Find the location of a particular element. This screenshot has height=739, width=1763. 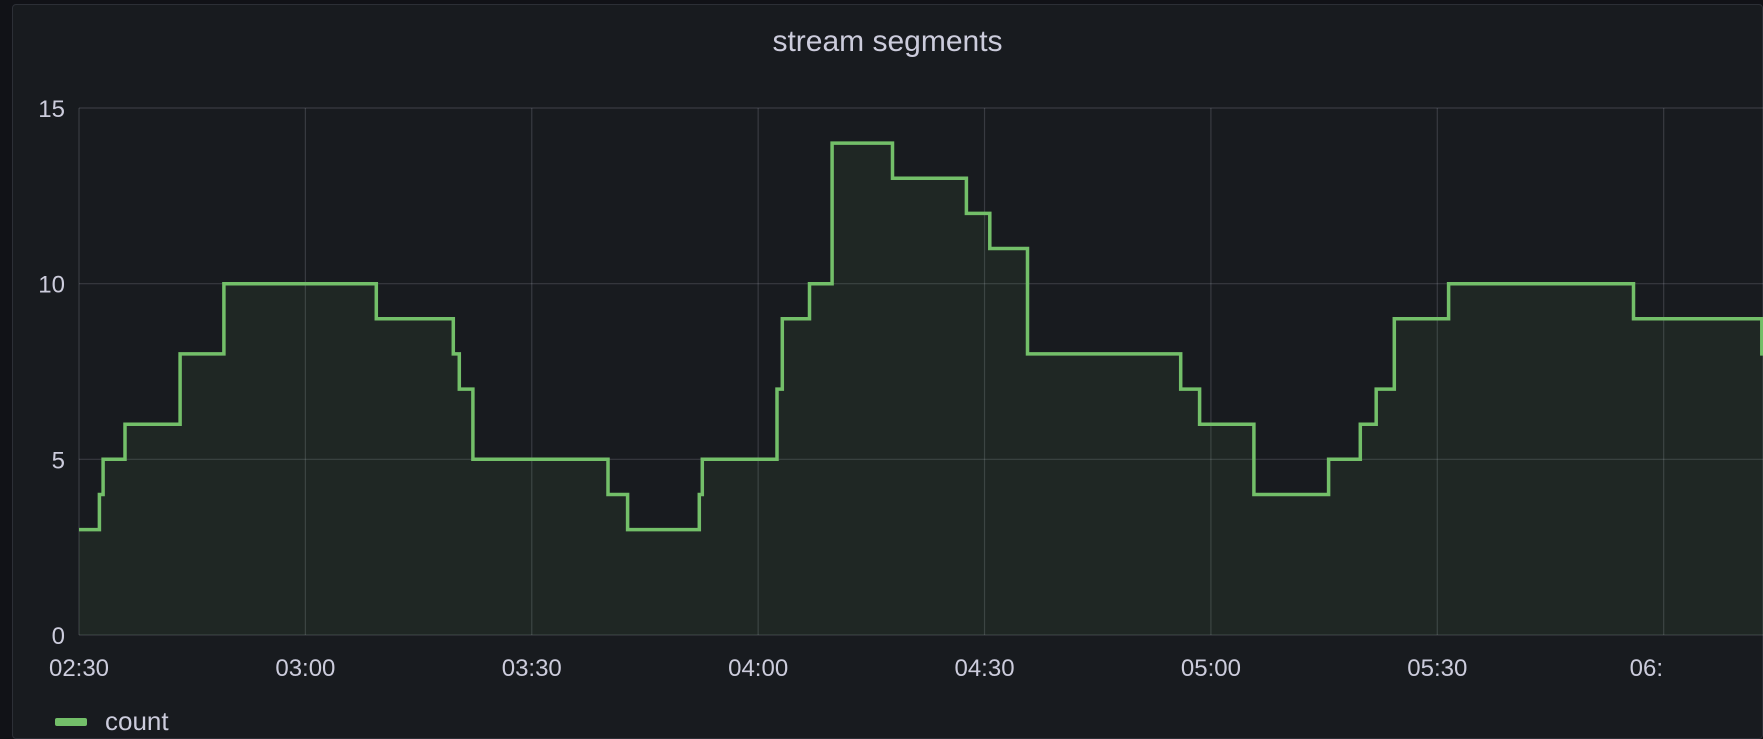

chart-title: stream segments is located at coordinates (887, 41).